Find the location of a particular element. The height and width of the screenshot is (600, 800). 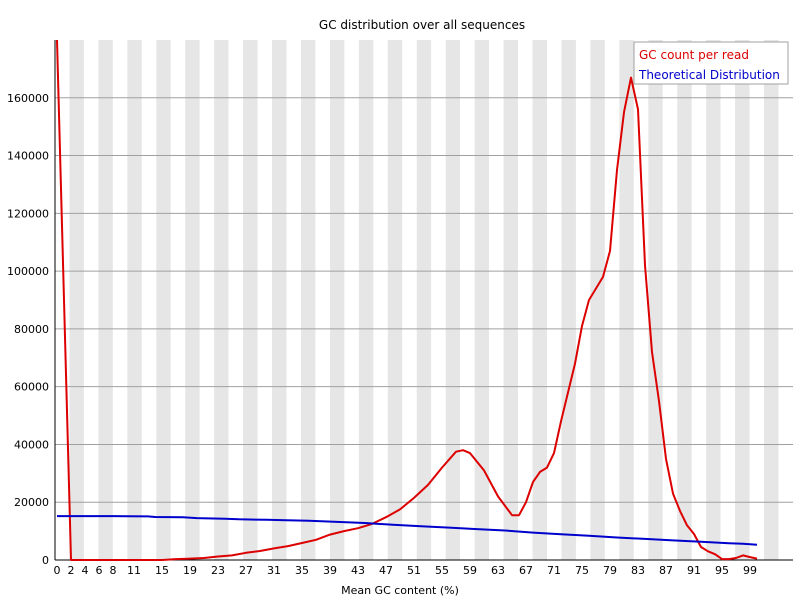

x-tick-label: 2 is located at coordinates (71, 570).